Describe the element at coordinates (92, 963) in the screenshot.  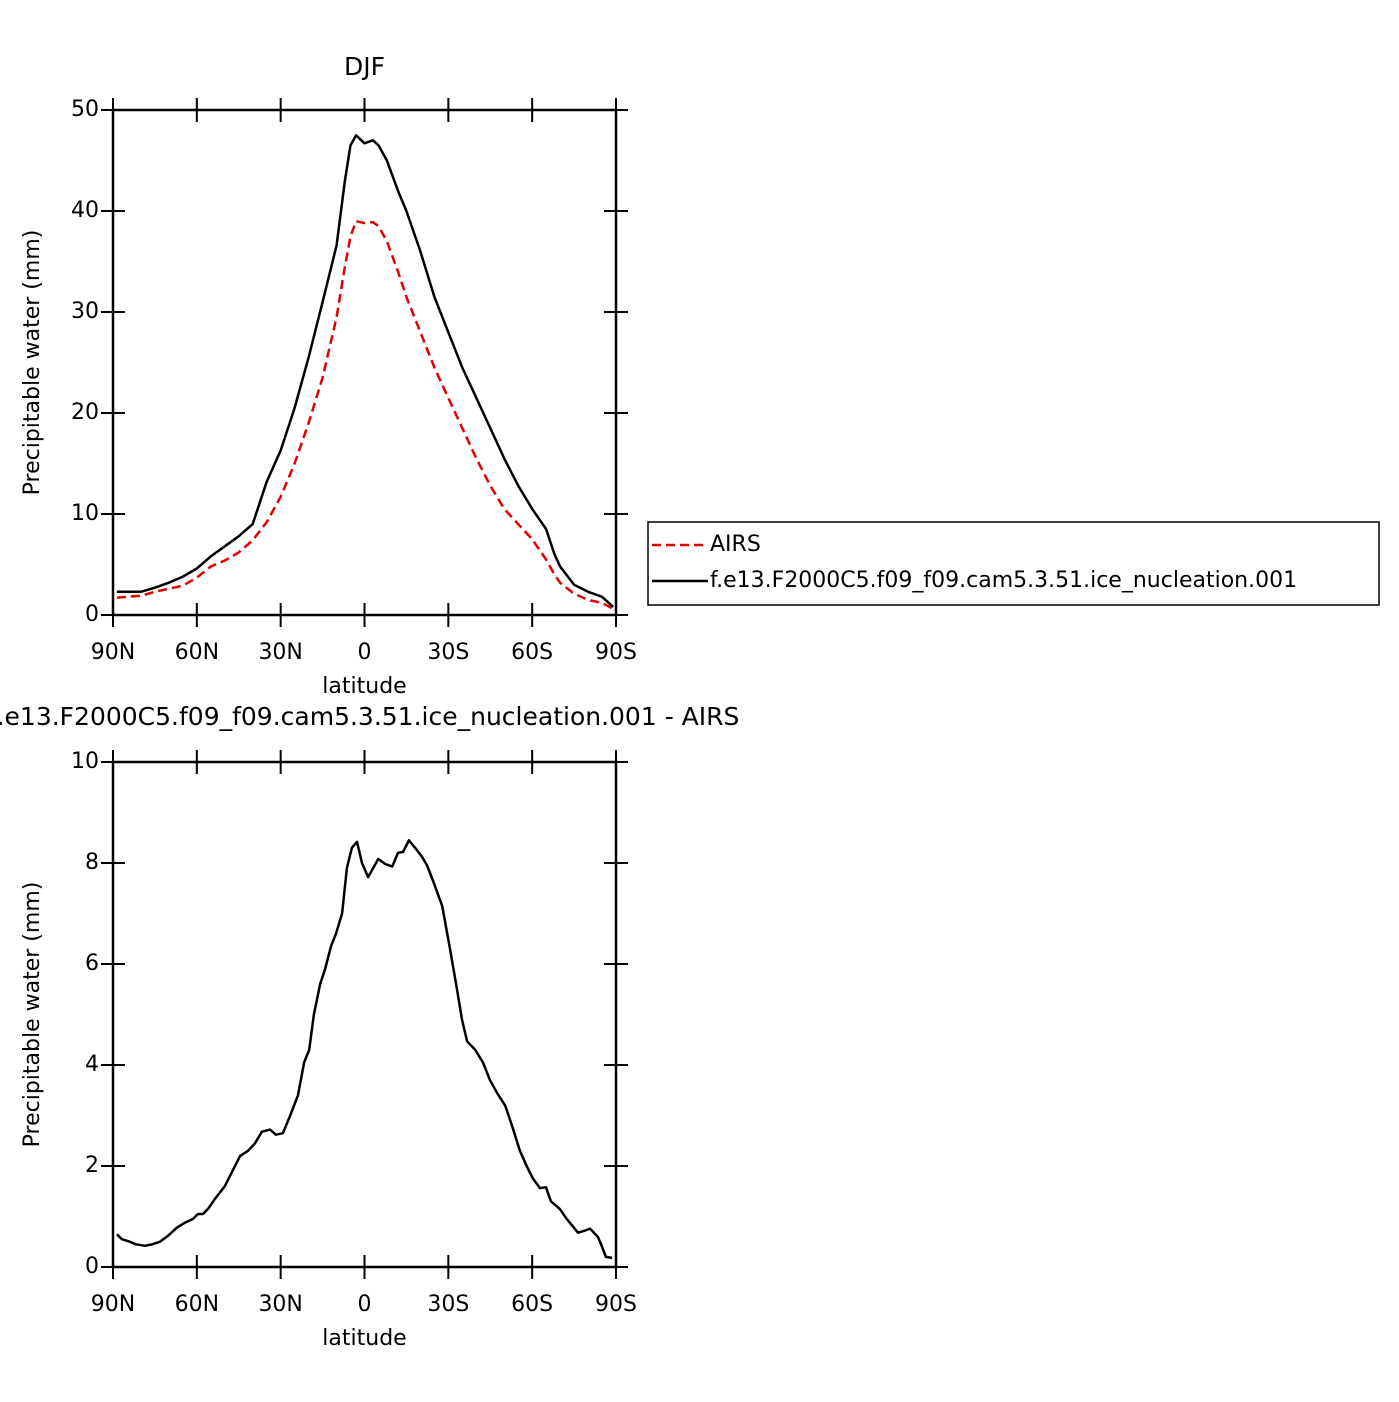
I see `y-tick-label: 6` at that location.